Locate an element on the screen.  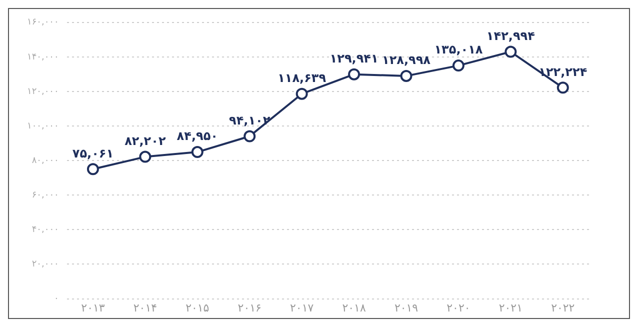
data-label: ۱۴۲,۹۹۴ is located at coordinates (510, 35).